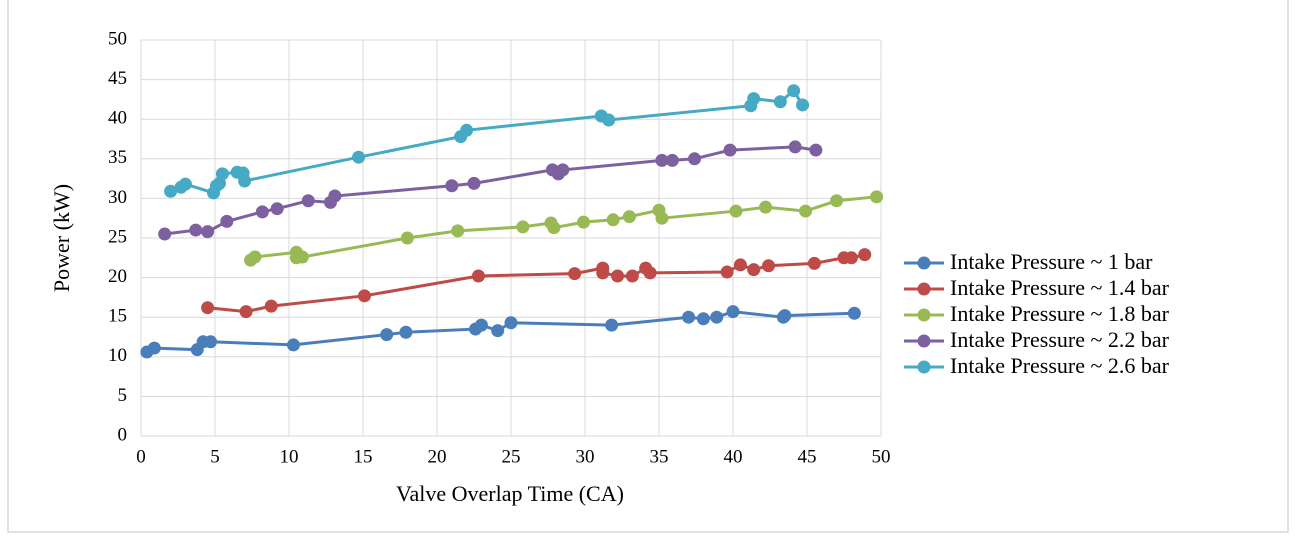  I want to click on y-tick-label: 10, so click(117, 355).